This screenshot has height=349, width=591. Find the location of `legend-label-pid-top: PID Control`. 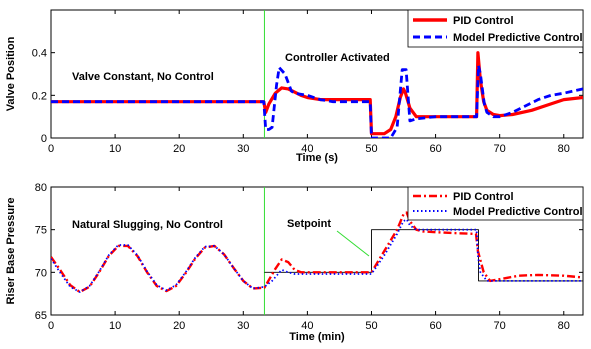

legend-label-pid-top: PID Control is located at coordinates (483, 21).